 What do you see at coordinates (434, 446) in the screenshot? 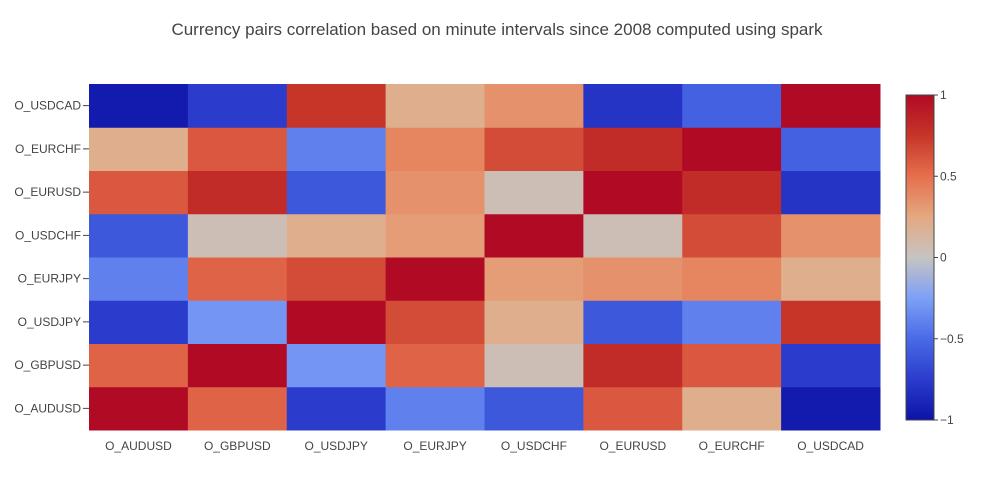
I see `x-tick-label: O_EURJPY` at bounding box center [434, 446].